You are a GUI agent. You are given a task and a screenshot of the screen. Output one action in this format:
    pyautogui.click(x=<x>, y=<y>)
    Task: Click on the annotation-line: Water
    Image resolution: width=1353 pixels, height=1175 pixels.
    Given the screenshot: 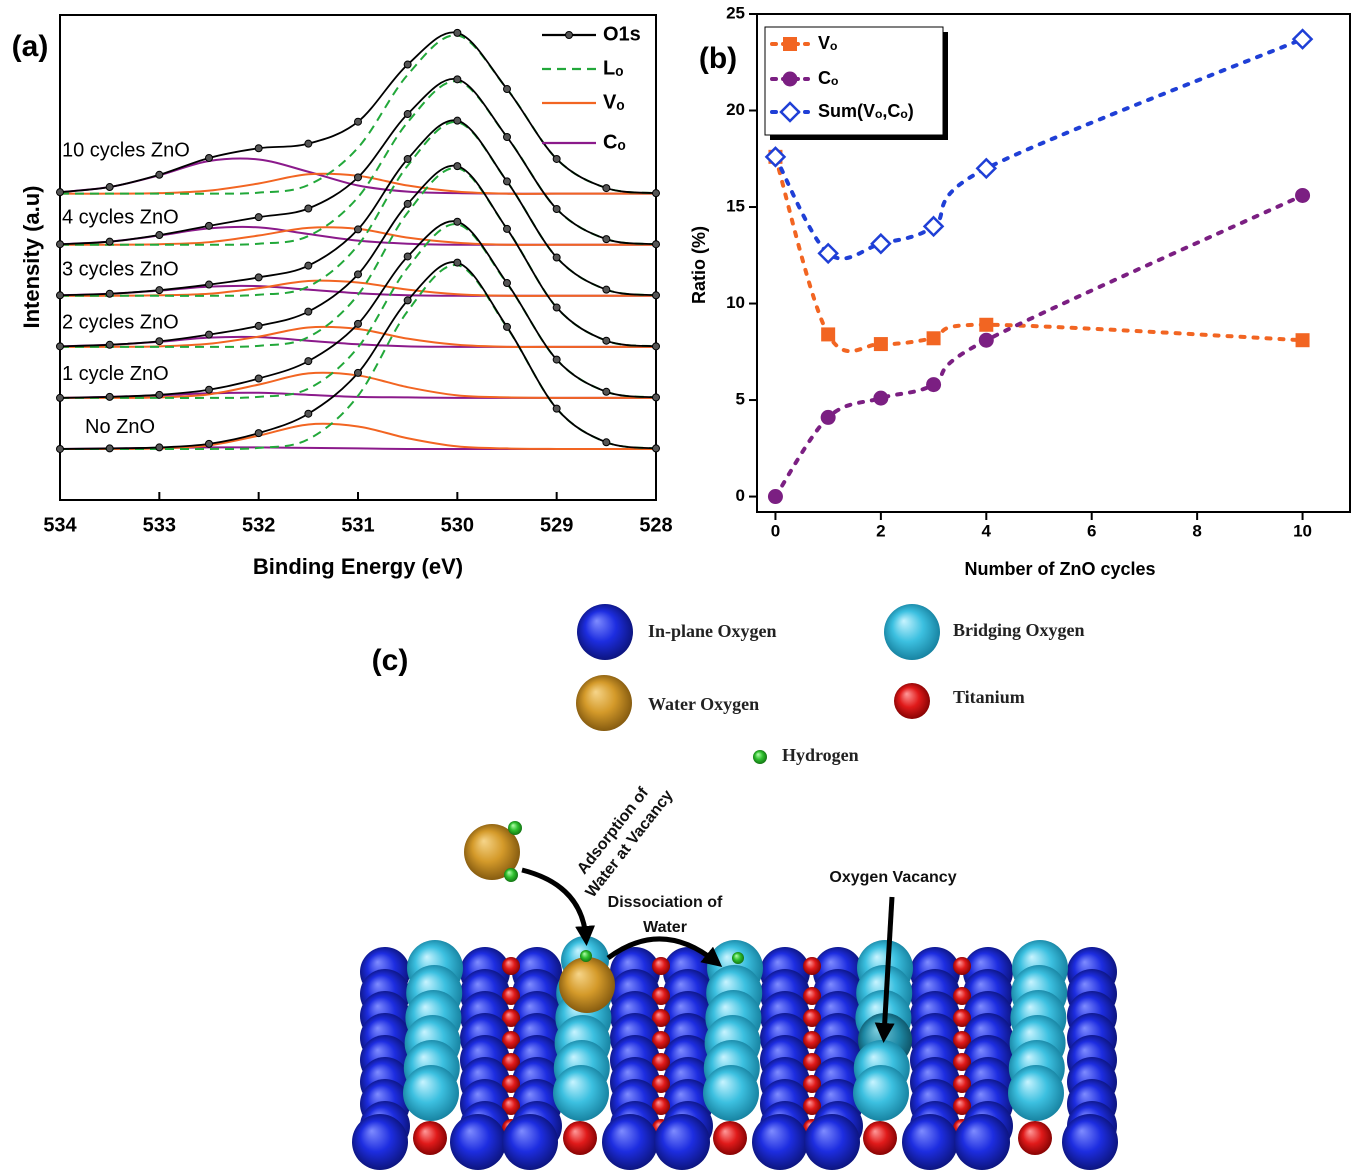 What is the action you would take?
    pyautogui.click(x=665, y=927)
    